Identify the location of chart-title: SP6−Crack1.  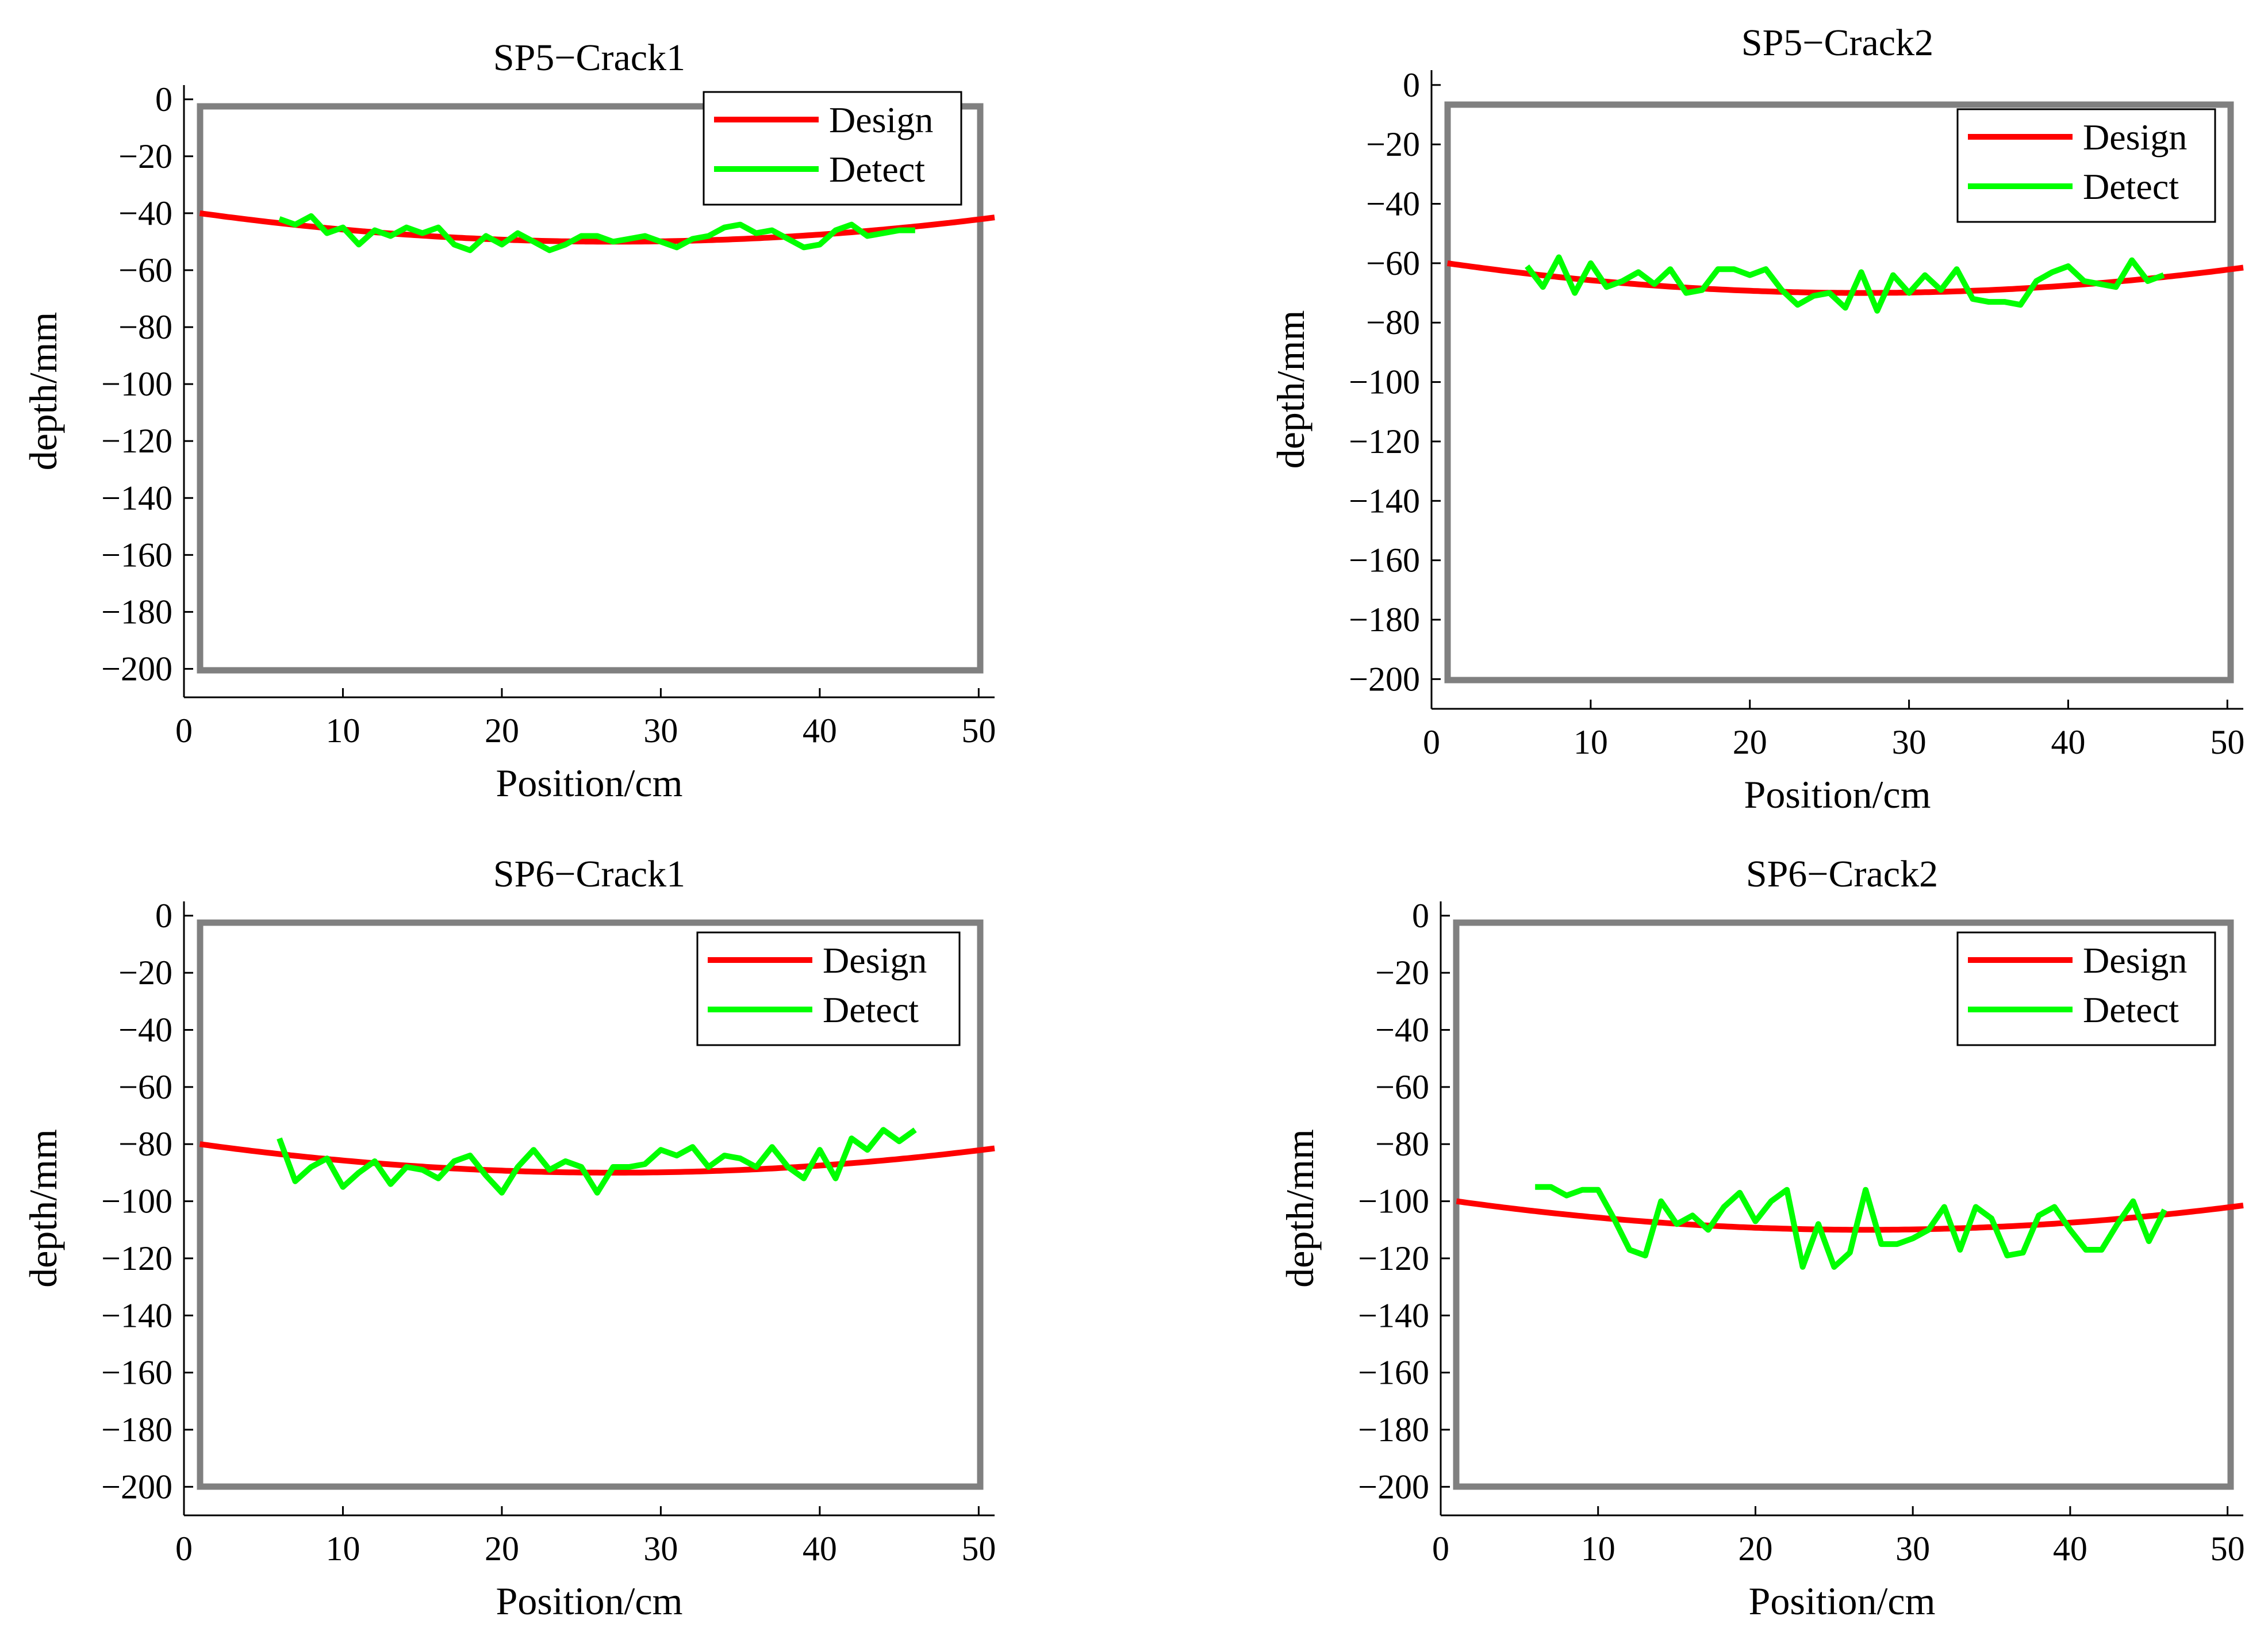
(589, 874).